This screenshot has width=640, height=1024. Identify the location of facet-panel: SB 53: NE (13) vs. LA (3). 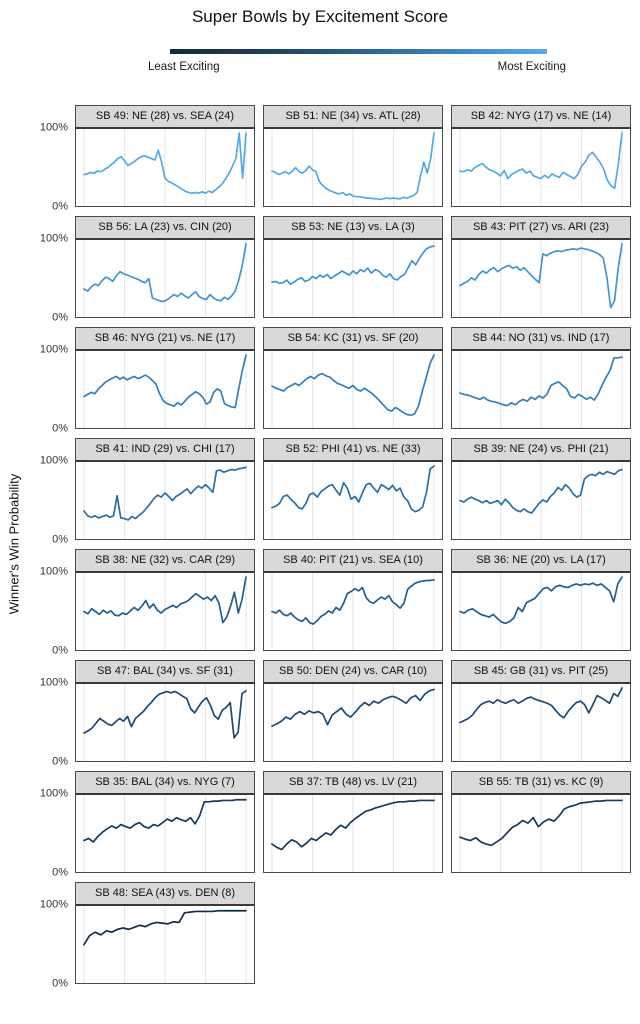
(353, 267).